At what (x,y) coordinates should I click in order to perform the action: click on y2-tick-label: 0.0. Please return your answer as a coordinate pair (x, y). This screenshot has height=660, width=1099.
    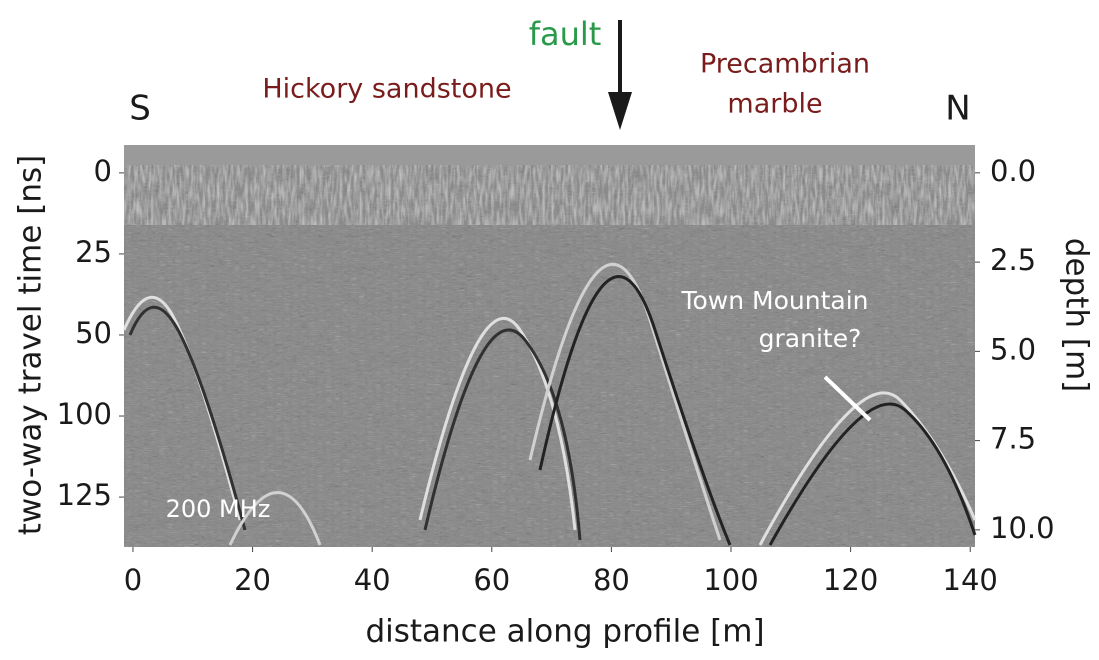
    Looking at the image, I should click on (1013, 171).